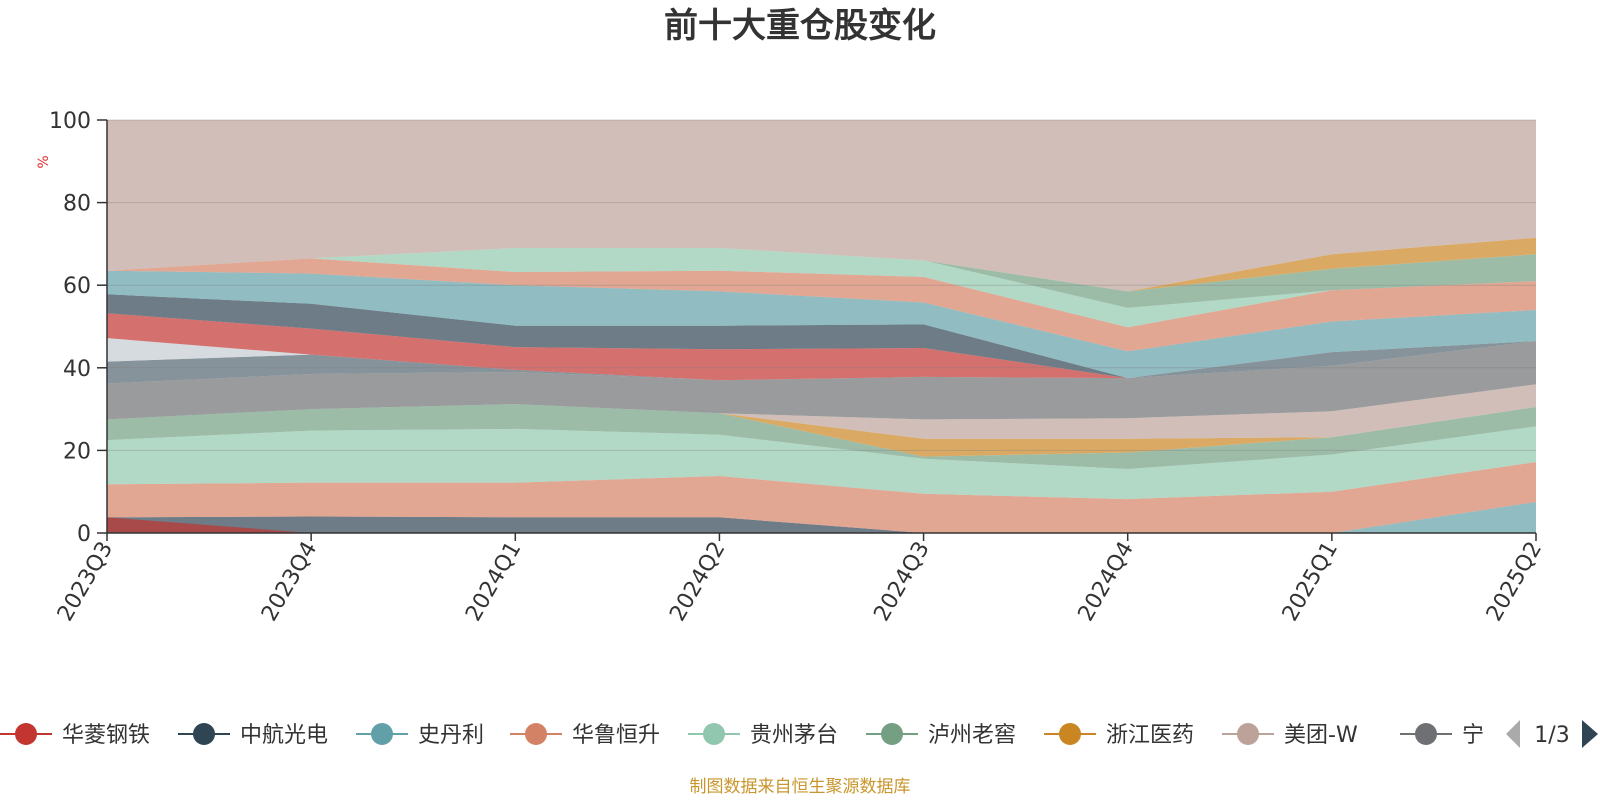 The width and height of the screenshot is (1600, 804). I want to click on legend-item: 中航光电, so click(253, 735).